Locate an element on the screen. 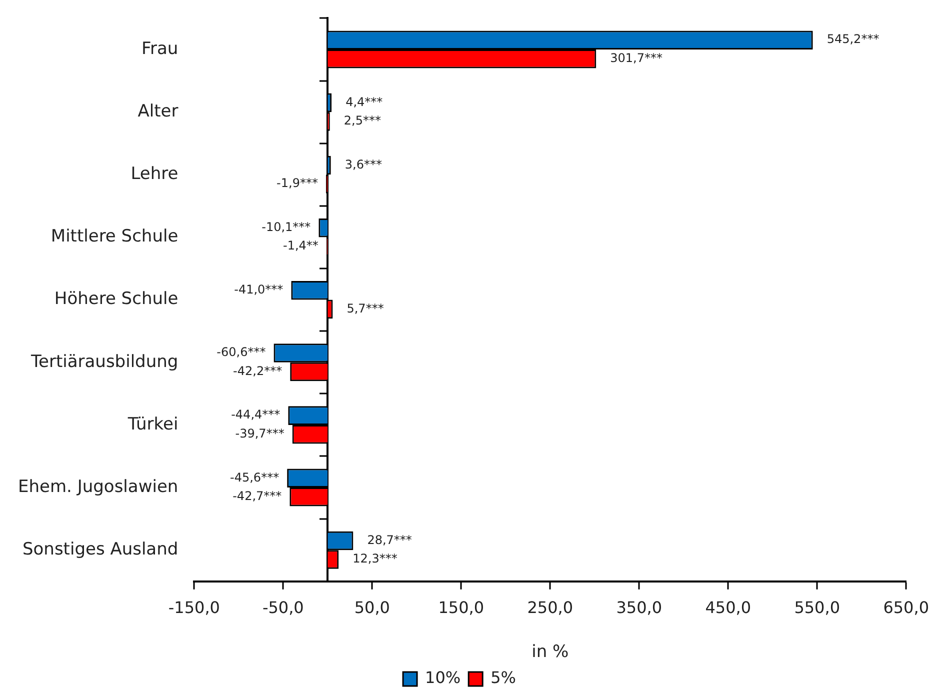 The width and height of the screenshot is (939, 697). data-label: -41,0*** is located at coordinates (259, 289).